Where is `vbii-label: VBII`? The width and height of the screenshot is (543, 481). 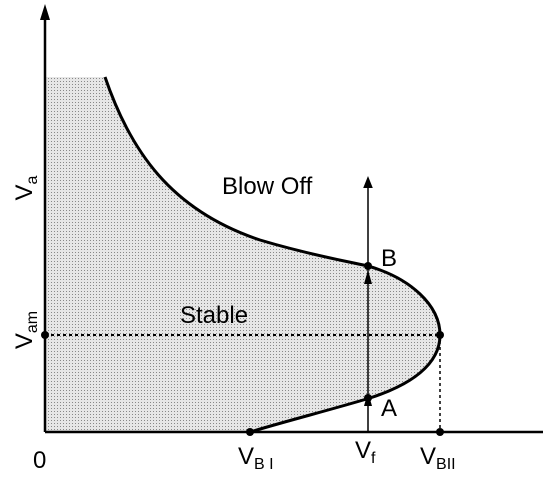 vbii-label: VBII is located at coordinates (438, 458).